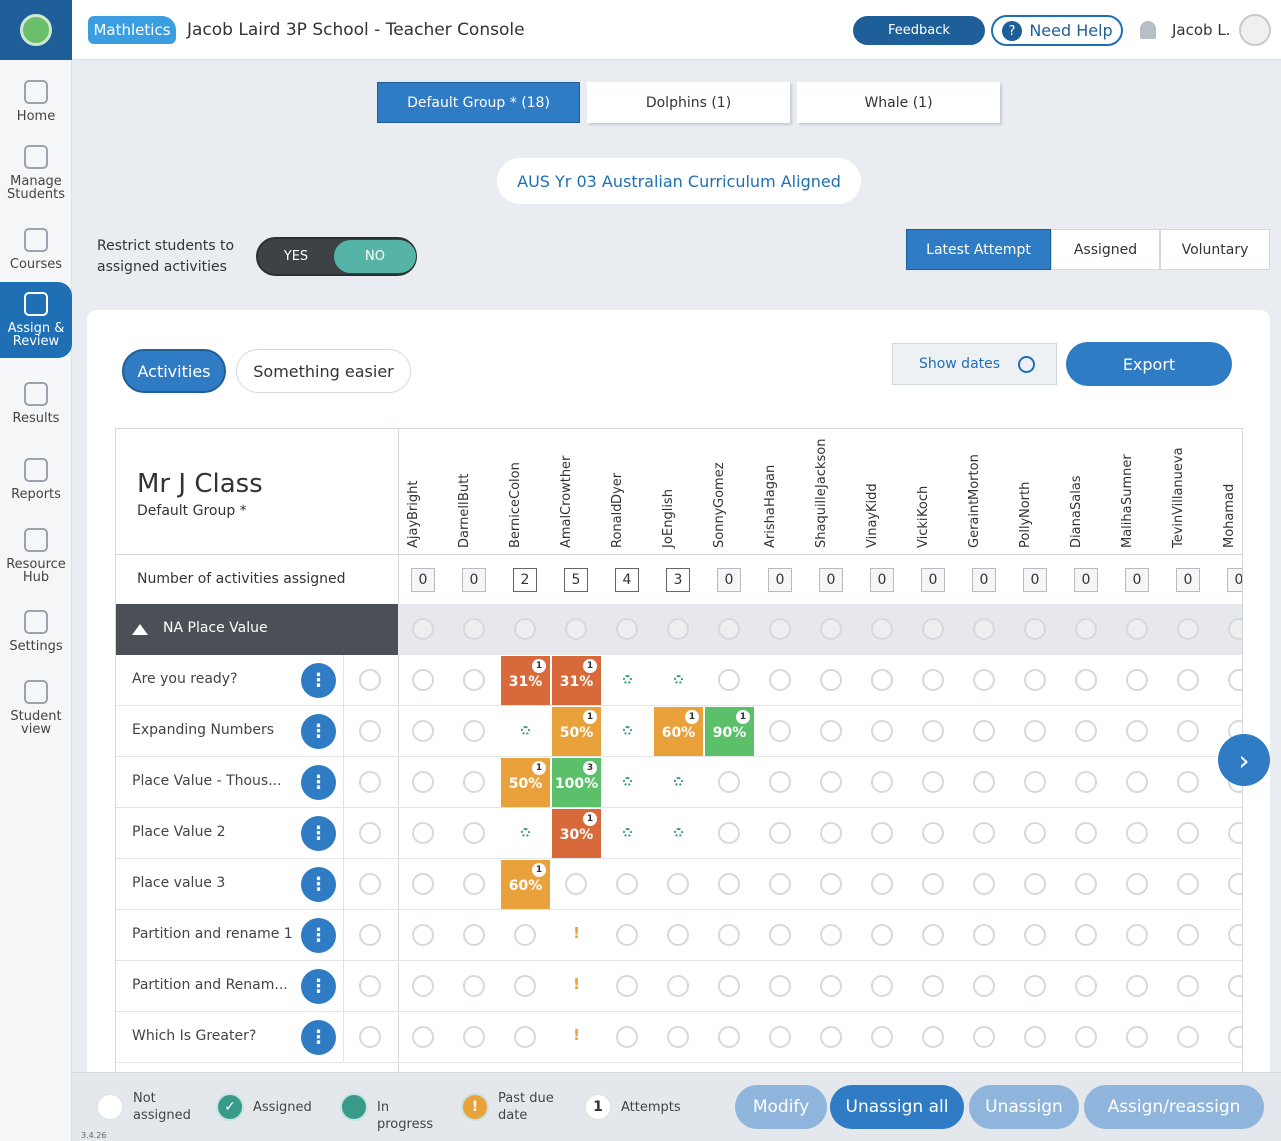  Describe the element at coordinates (525, 680) in the screenshot. I see `score-cell: 31% 1` at that location.